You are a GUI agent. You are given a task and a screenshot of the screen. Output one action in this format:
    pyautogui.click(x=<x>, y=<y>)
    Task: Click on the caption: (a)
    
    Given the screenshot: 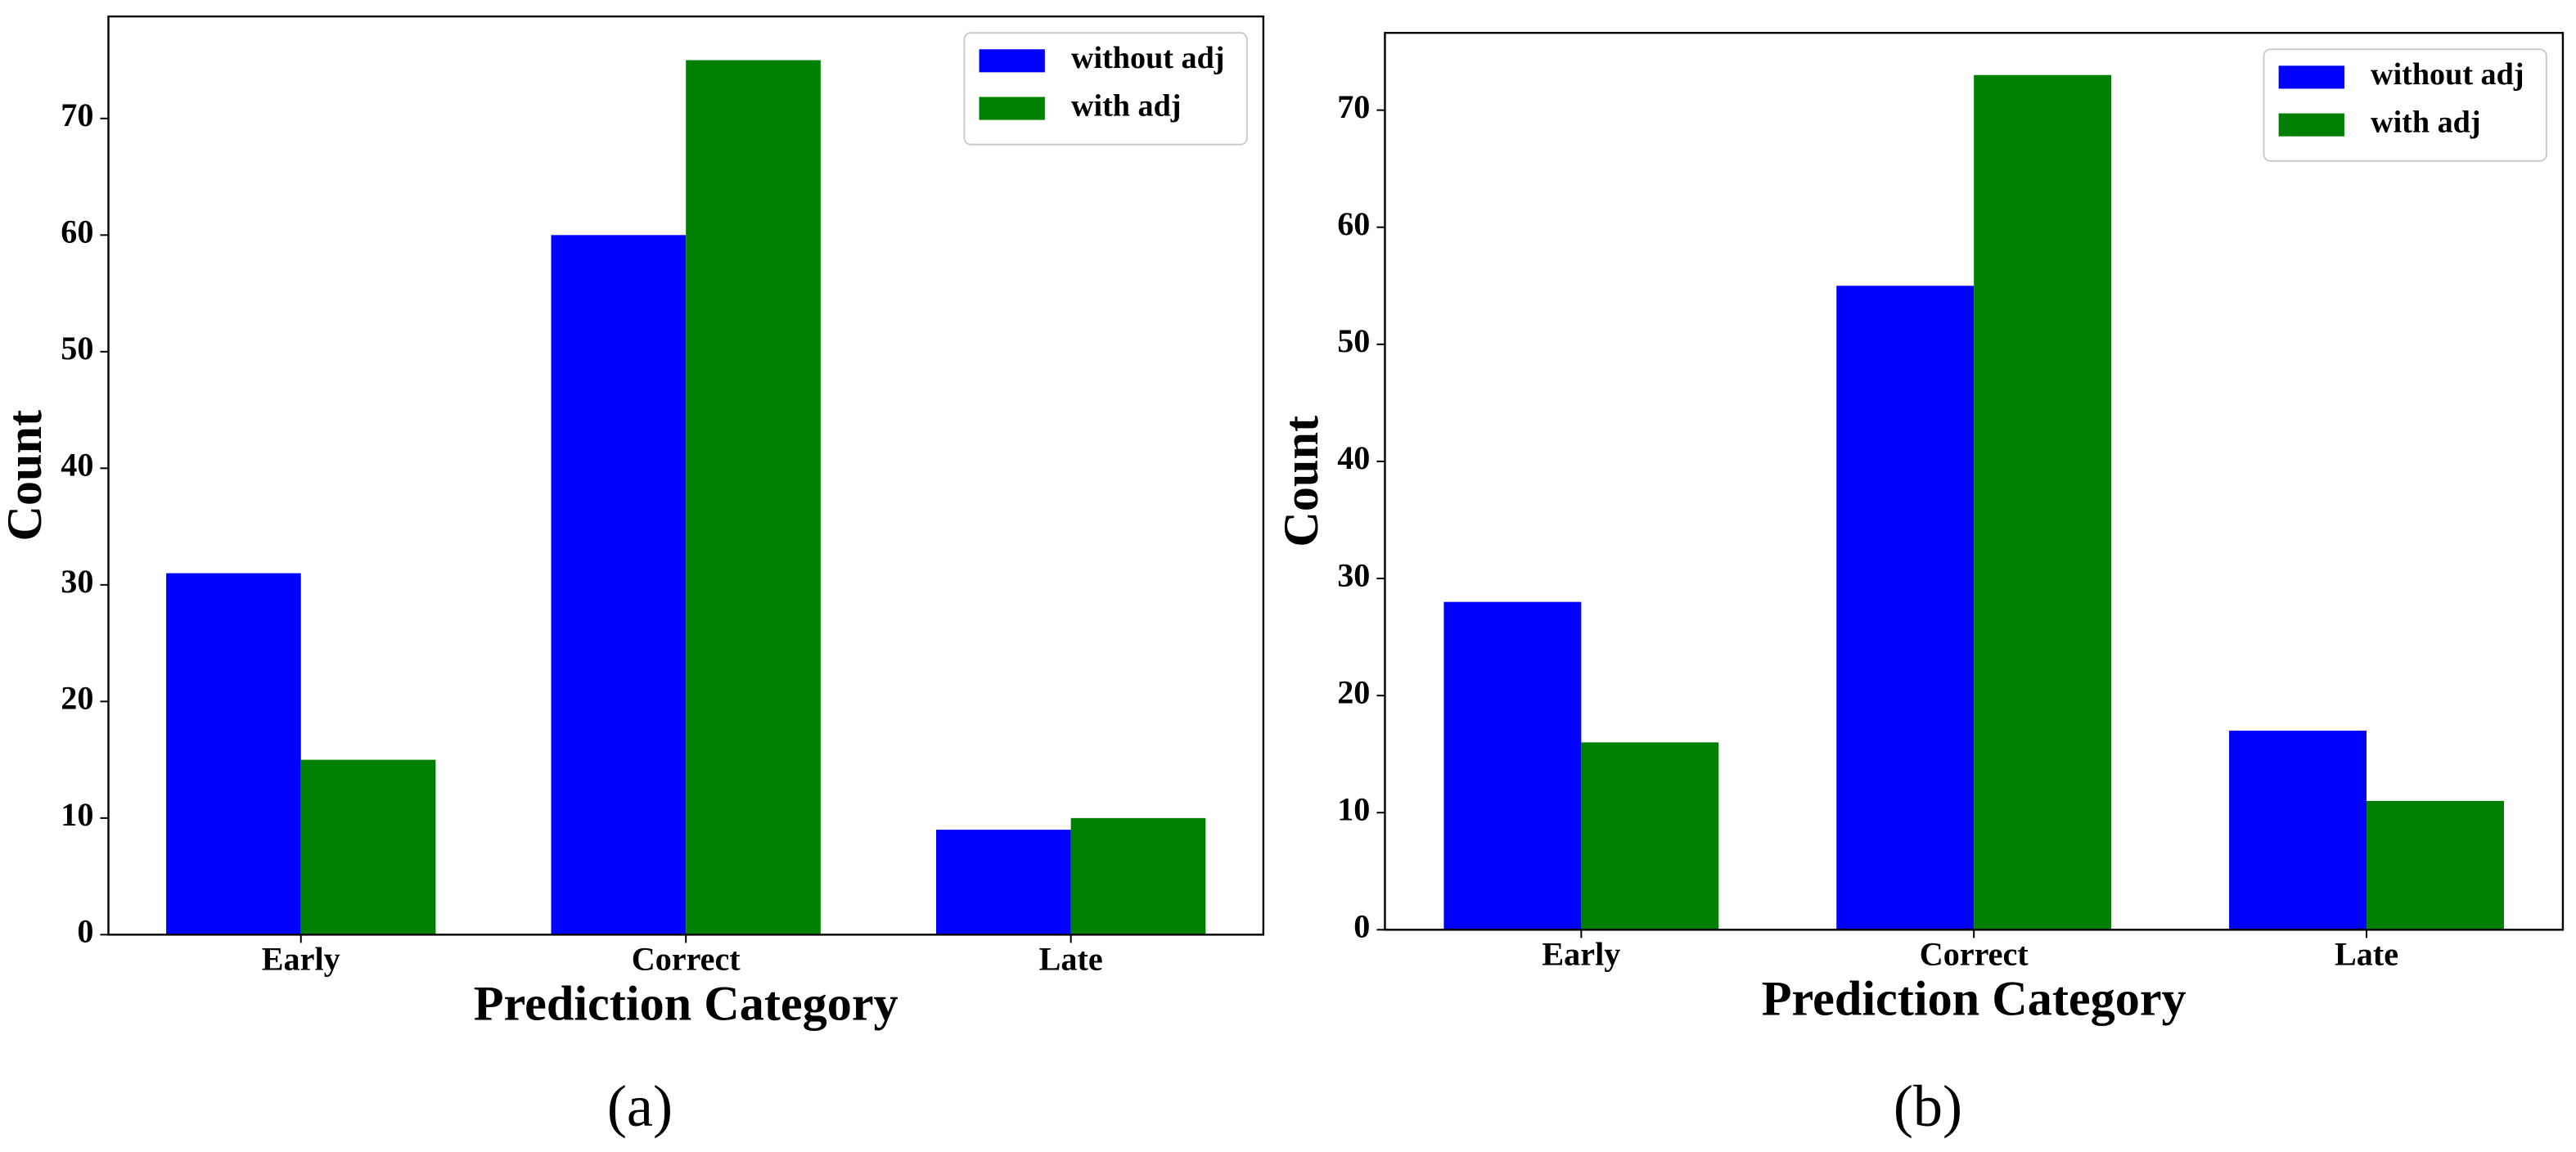 What is the action you would take?
    pyautogui.click(x=640, y=1106)
    